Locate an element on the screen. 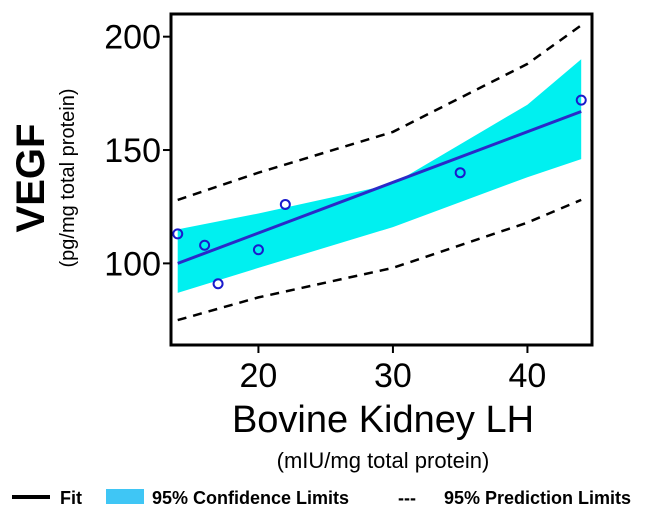 The height and width of the screenshot is (516, 671). prediction-limit-lower is located at coordinates (379, 260).